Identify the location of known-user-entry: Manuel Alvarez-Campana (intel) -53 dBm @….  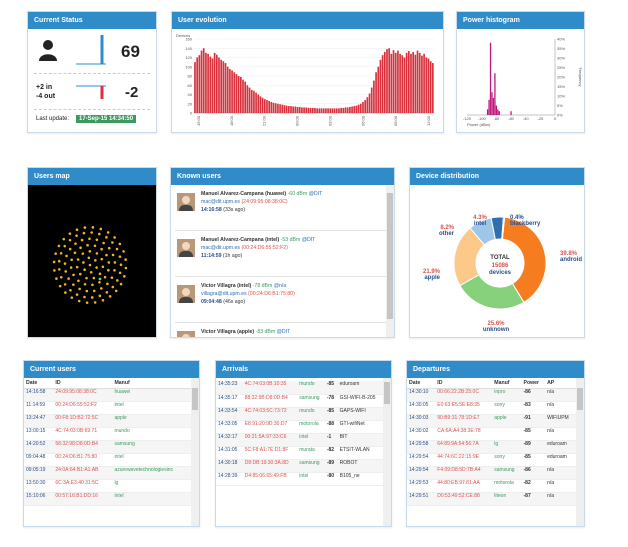
(280, 255).